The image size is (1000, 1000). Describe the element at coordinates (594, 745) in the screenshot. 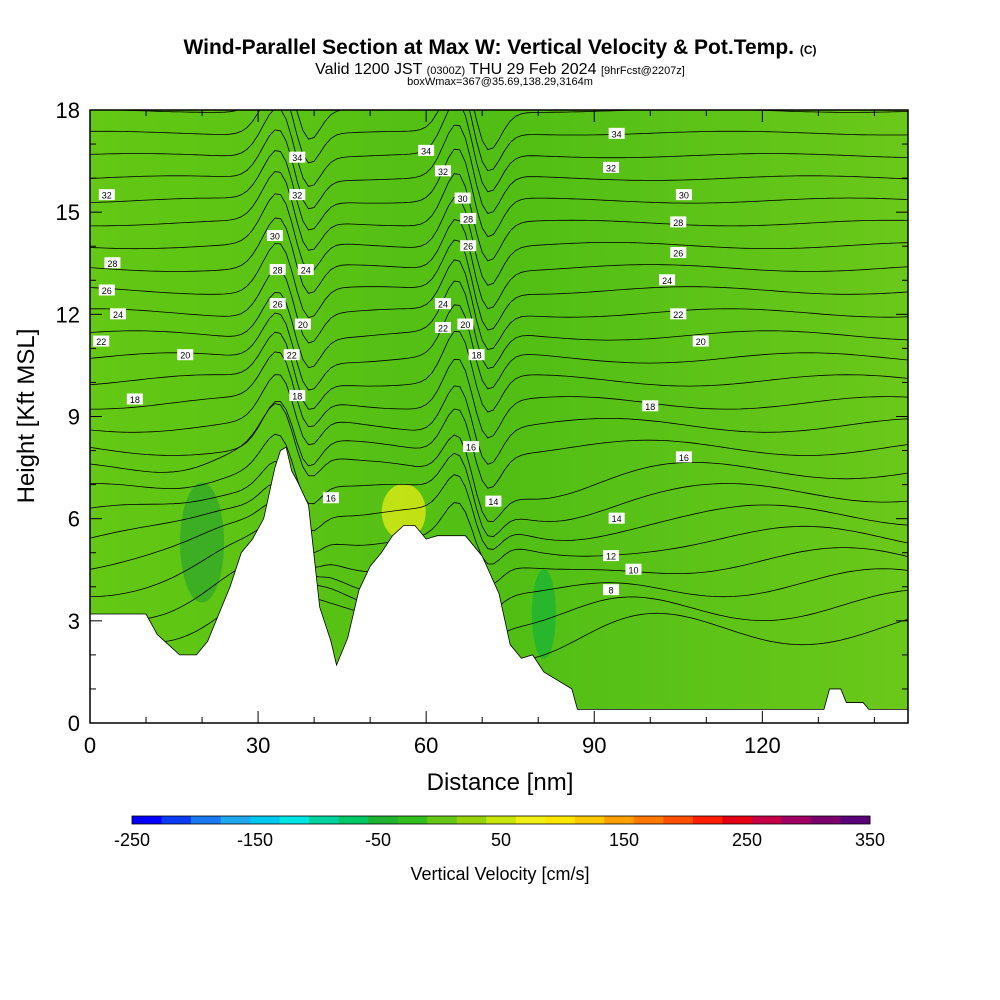

I see `x-tick-label: 90` at that location.